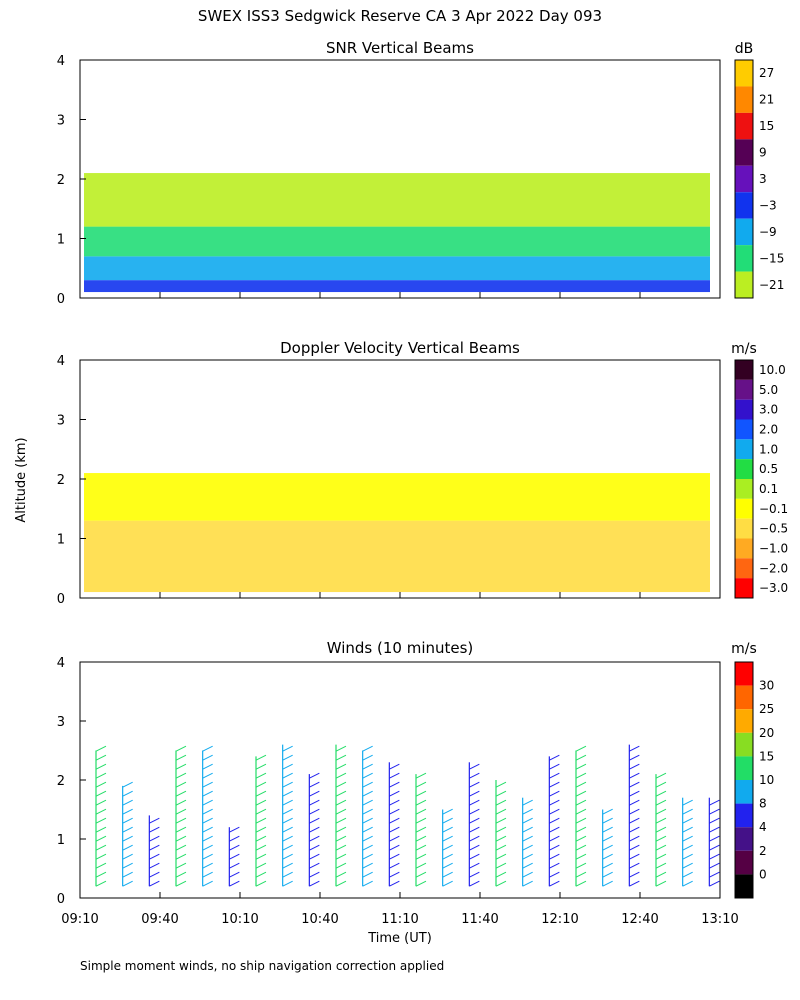 The width and height of the screenshot is (800, 1000). Describe the element at coordinates (61, 361) in the screenshot. I see `doppler-y-tick-label: 4` at that location.